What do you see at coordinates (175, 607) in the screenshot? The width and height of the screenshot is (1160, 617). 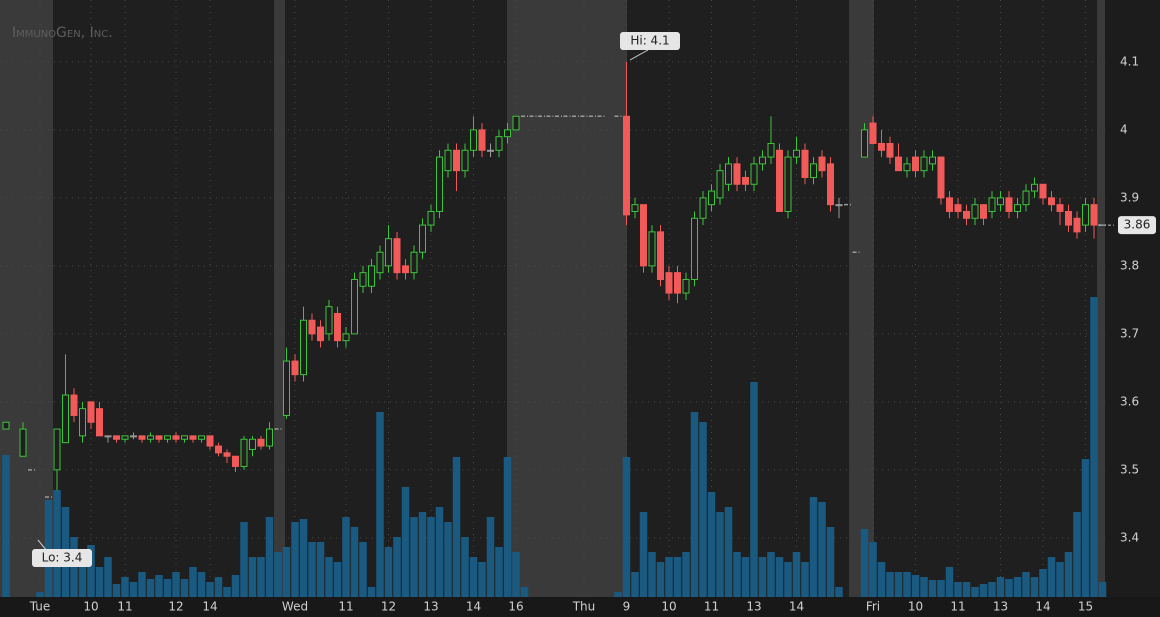 I see `x-tick-label: 12` at bounding box center [175, 607].